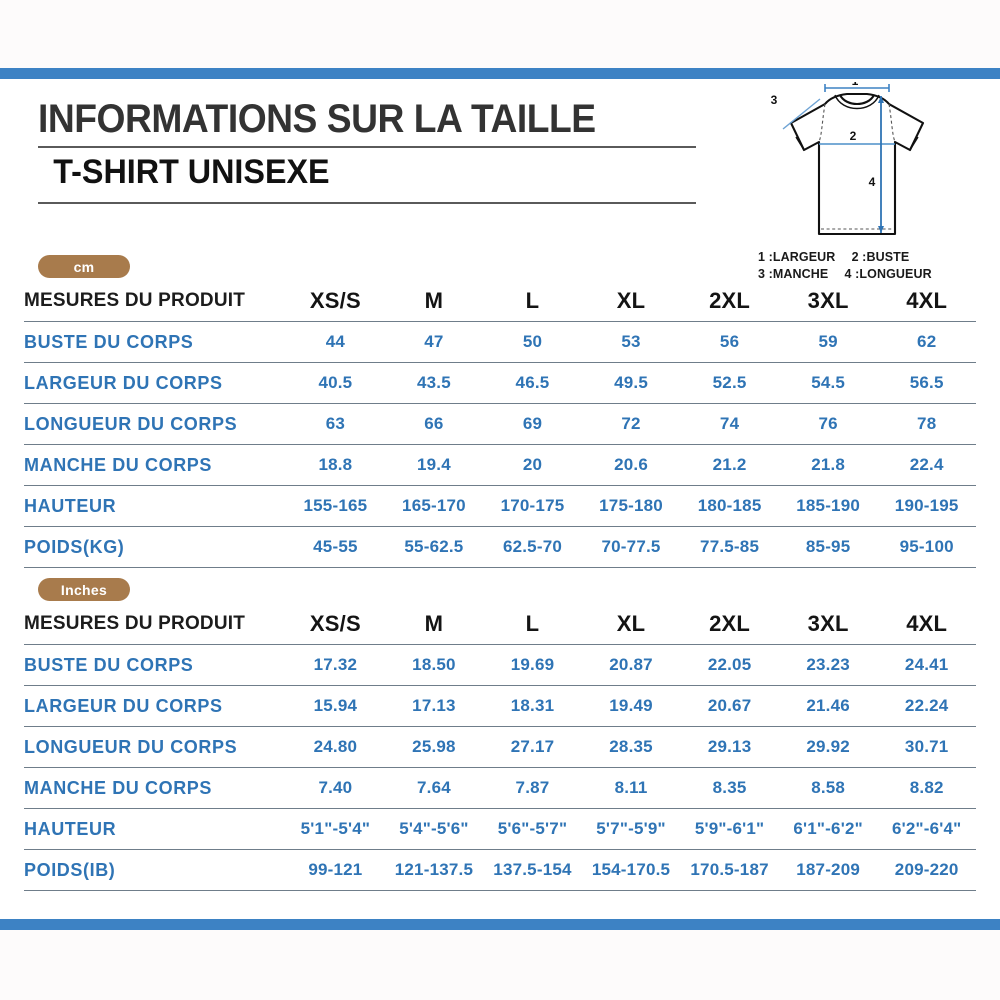  I want to click on page-title: INFORMATIONS SUR LA TAILLE, so click(317, 119).